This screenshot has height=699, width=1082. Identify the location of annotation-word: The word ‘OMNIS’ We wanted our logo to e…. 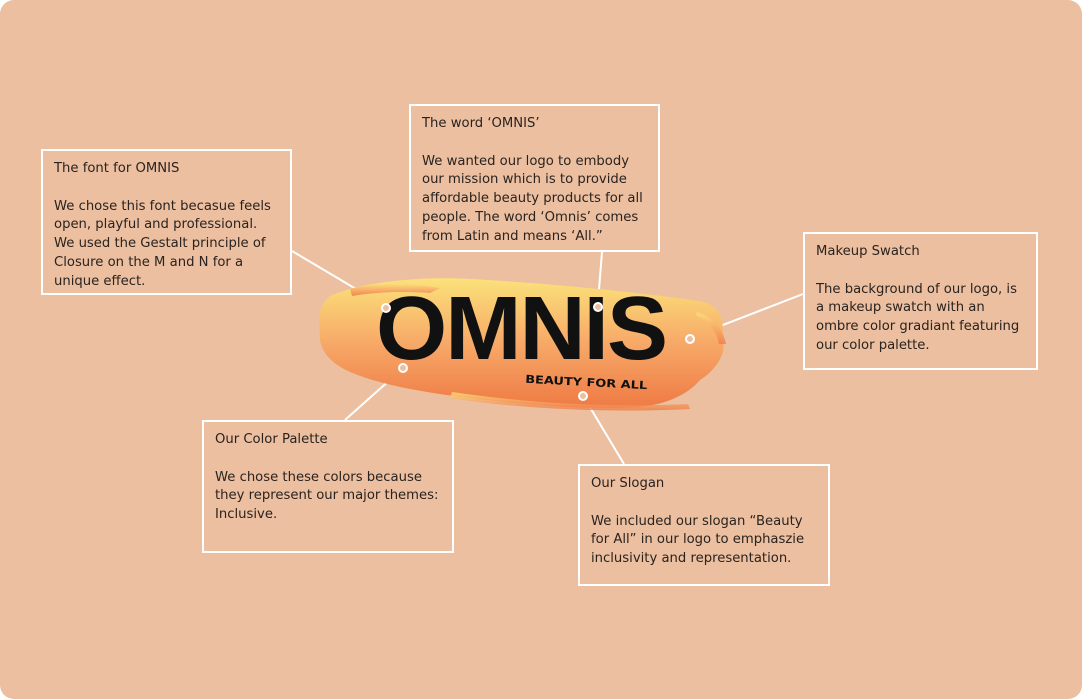
(534, 178).